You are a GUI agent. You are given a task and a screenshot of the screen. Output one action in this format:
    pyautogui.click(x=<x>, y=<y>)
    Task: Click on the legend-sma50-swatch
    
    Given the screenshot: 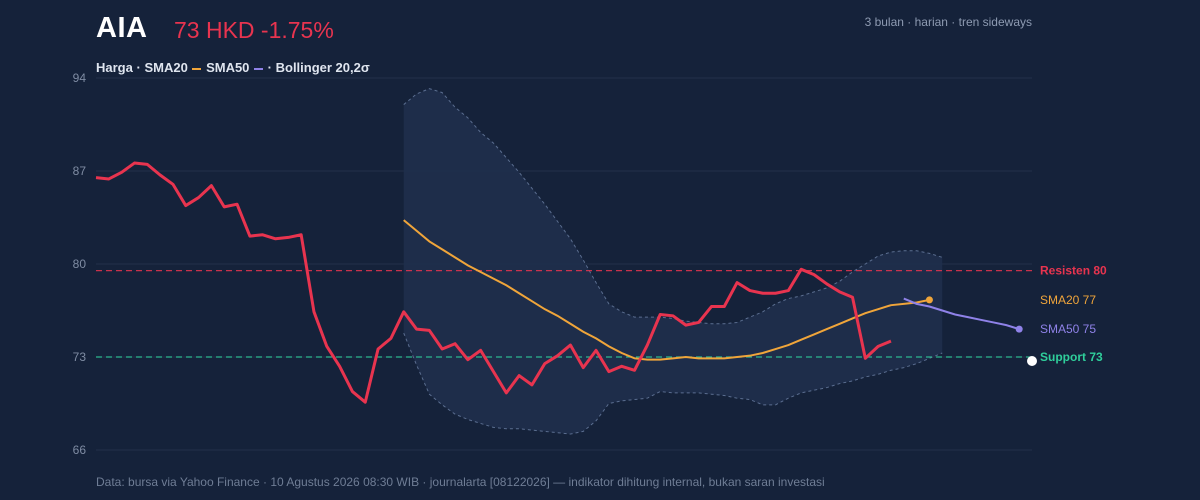 What is the action you would take?
    pyautogui.click(x=259, y=68)
    